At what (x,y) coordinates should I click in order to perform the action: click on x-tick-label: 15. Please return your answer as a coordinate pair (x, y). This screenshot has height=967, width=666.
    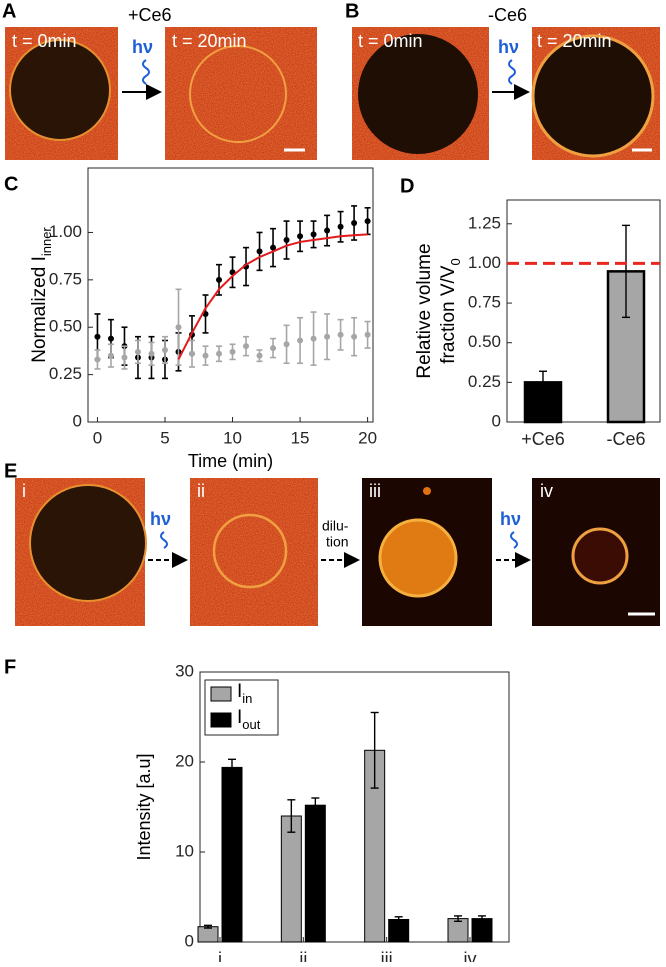
    Looking at the image, I should click on (300, 437).